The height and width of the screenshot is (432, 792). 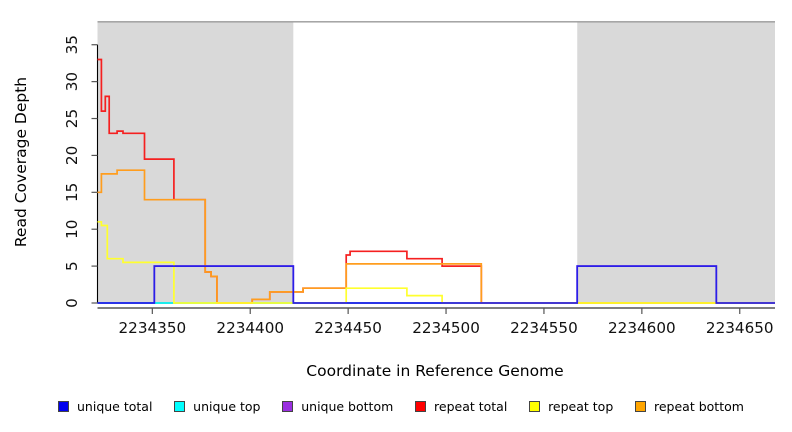 I want to click on x-tick-label: 2234350, so click(x=153, y=328).